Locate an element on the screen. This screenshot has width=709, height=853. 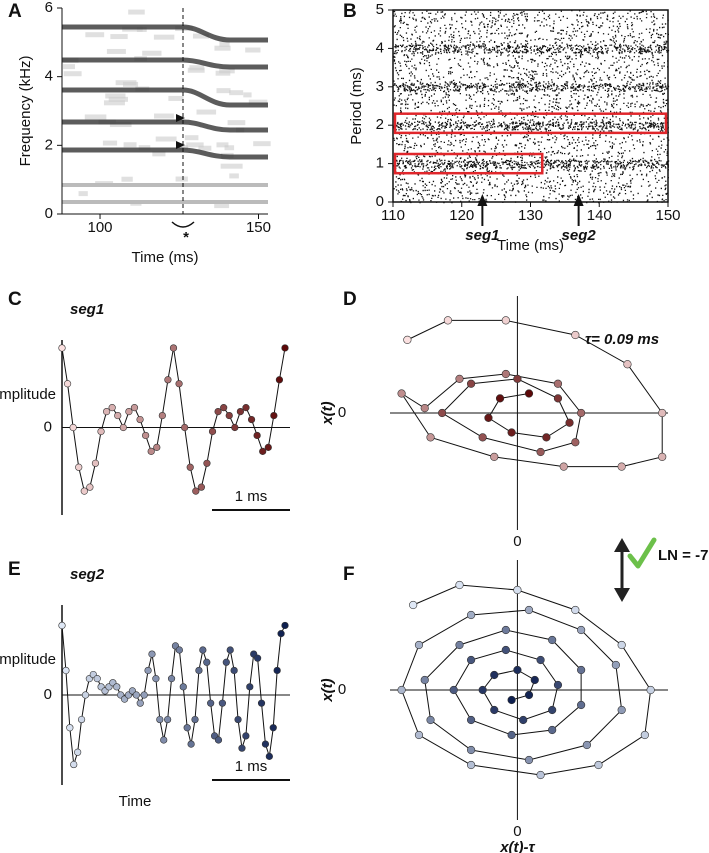
arrow-heads is located at coordinates (622, 570).